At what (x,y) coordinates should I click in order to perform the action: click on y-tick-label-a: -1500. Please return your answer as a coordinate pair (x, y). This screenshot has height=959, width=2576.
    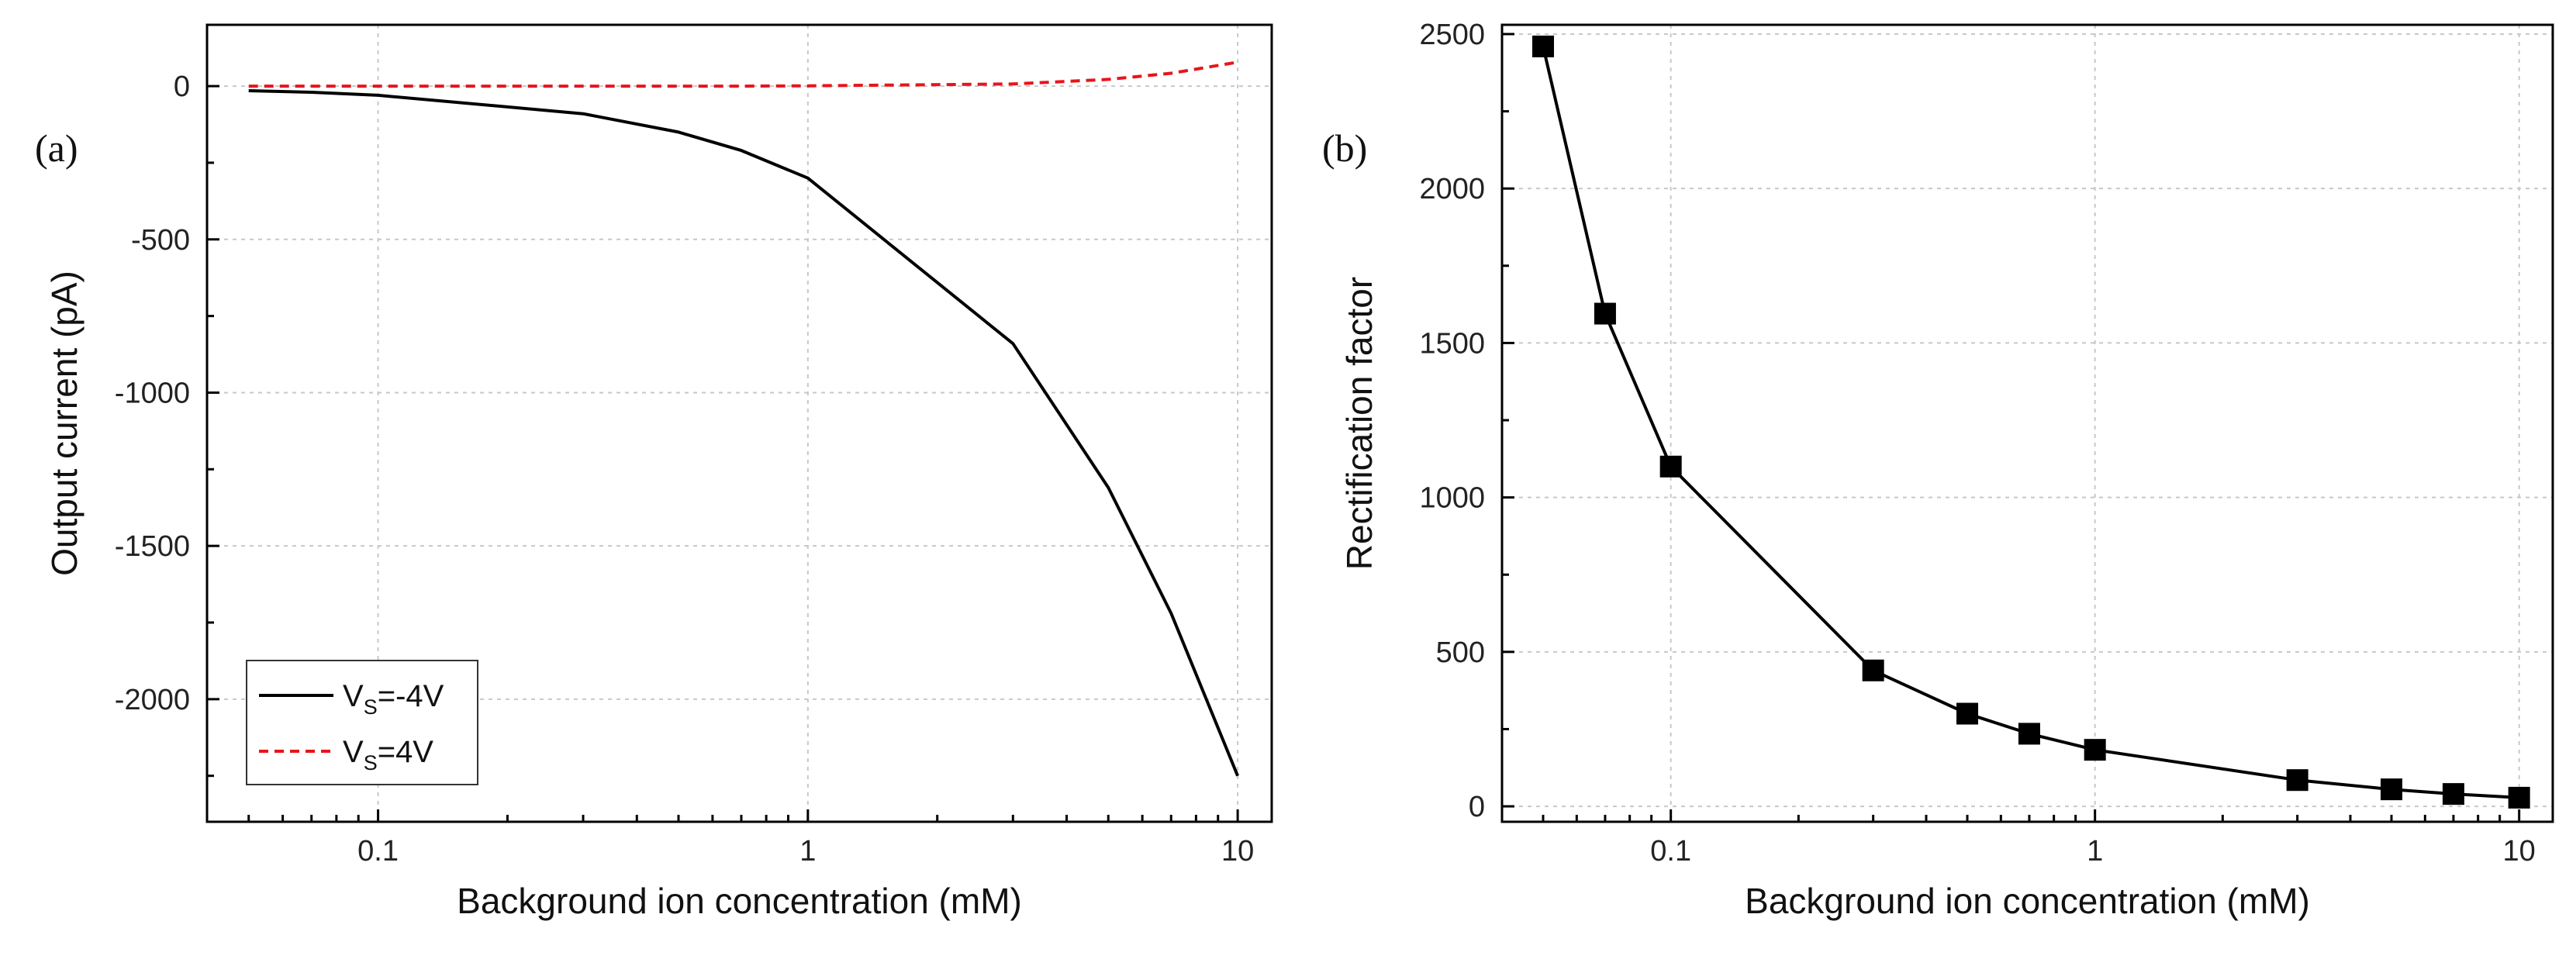
    Looking at the image, I should click on (153, 546).